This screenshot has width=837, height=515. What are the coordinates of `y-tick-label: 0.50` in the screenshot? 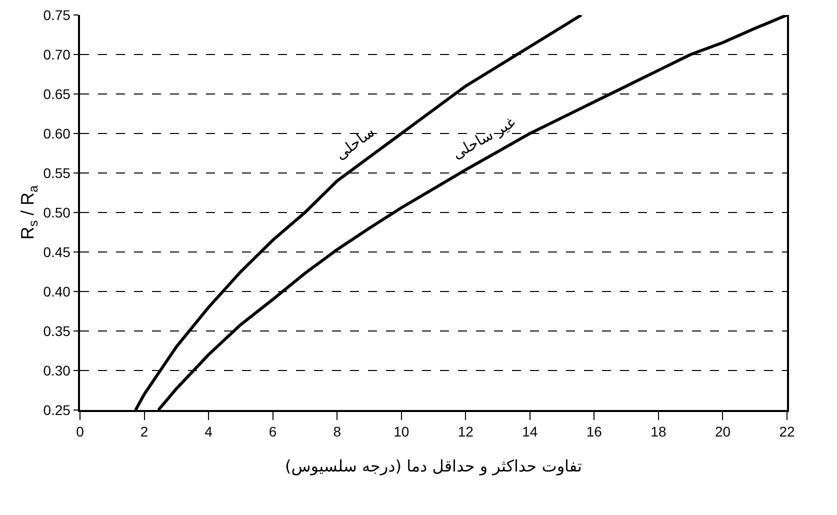 It's located at (57, 212).